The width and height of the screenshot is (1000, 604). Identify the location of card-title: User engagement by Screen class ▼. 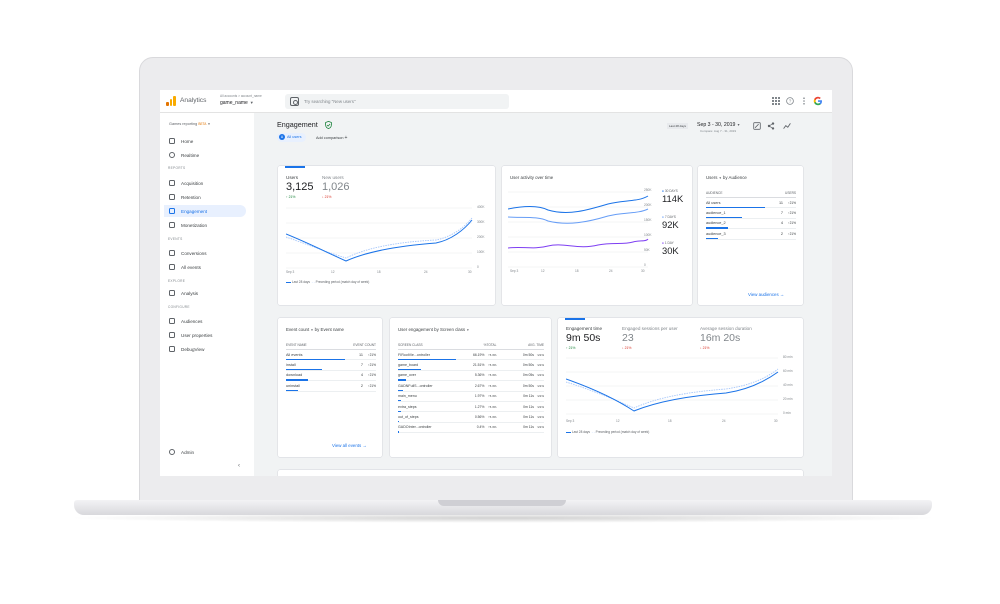
(433, 329).